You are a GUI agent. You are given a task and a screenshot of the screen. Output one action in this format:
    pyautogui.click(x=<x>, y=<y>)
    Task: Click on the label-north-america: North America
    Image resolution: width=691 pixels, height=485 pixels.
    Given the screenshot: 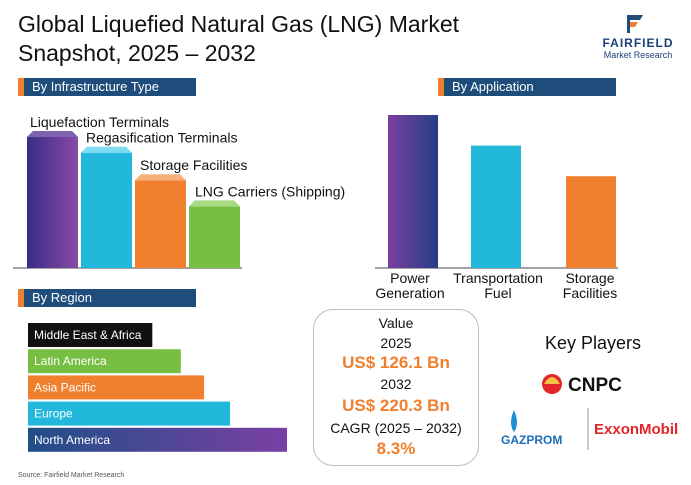 What is the action you would take?
    pyautogui.click(x=72, y=440)
    